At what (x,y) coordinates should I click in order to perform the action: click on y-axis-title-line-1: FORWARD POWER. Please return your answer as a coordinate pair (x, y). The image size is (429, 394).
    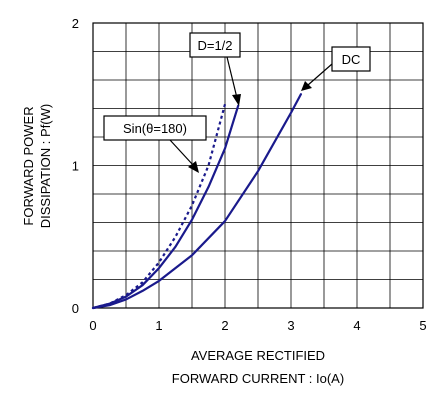
    Looking at the image, I should click on (28, 165).